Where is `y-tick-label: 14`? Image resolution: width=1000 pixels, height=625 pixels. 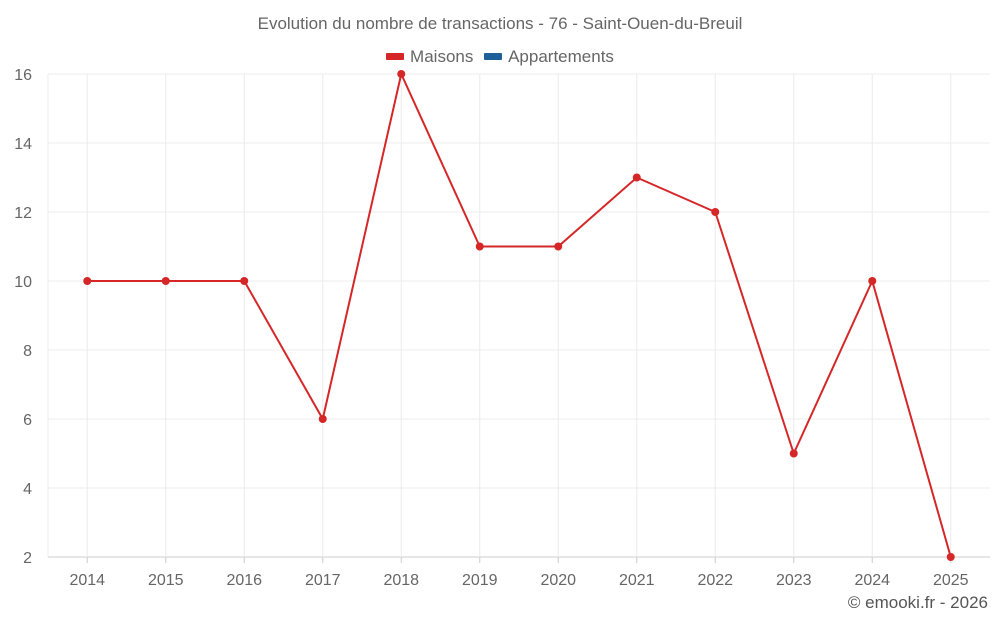 y-tick-label: 14 is located at coordinates (23, 144).